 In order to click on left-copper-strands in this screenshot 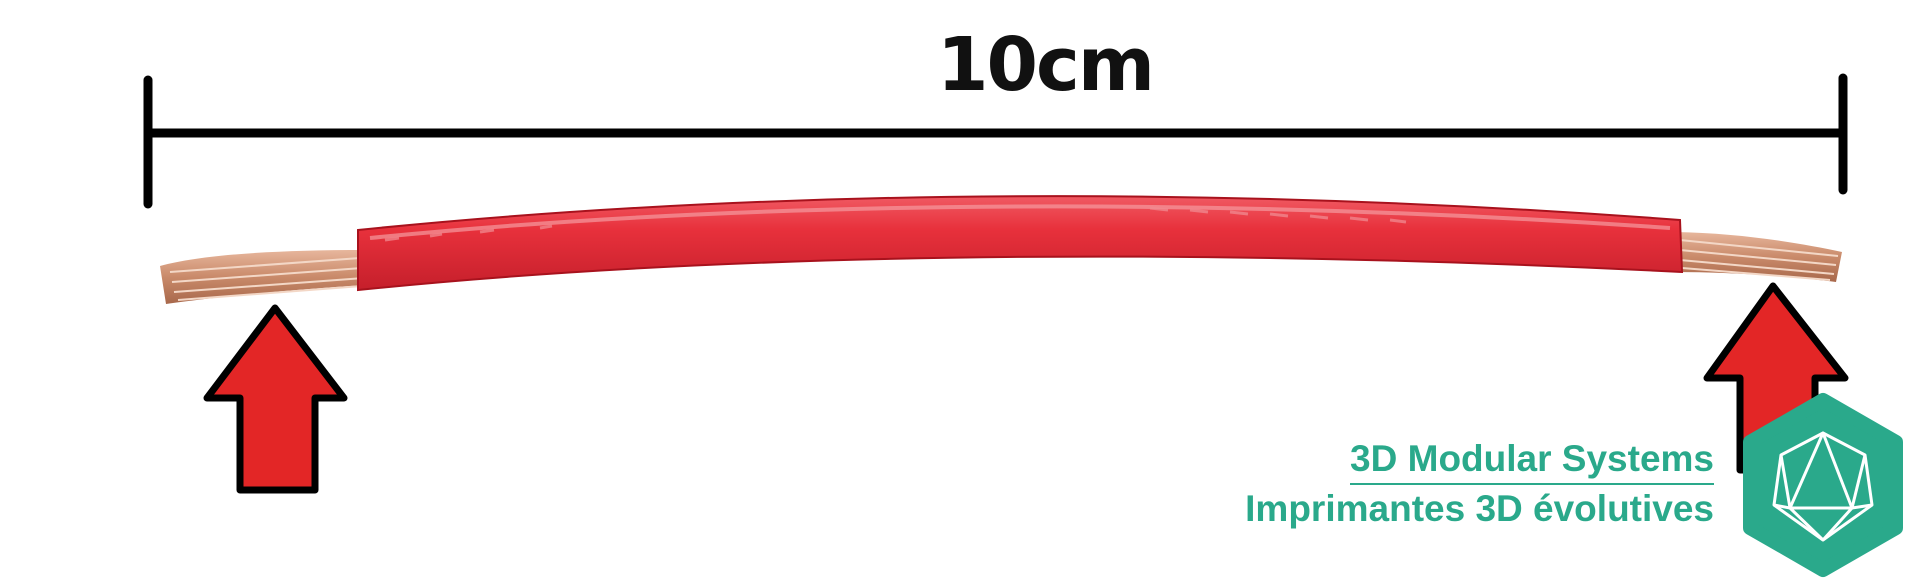, I will do `click(264, 277)`.